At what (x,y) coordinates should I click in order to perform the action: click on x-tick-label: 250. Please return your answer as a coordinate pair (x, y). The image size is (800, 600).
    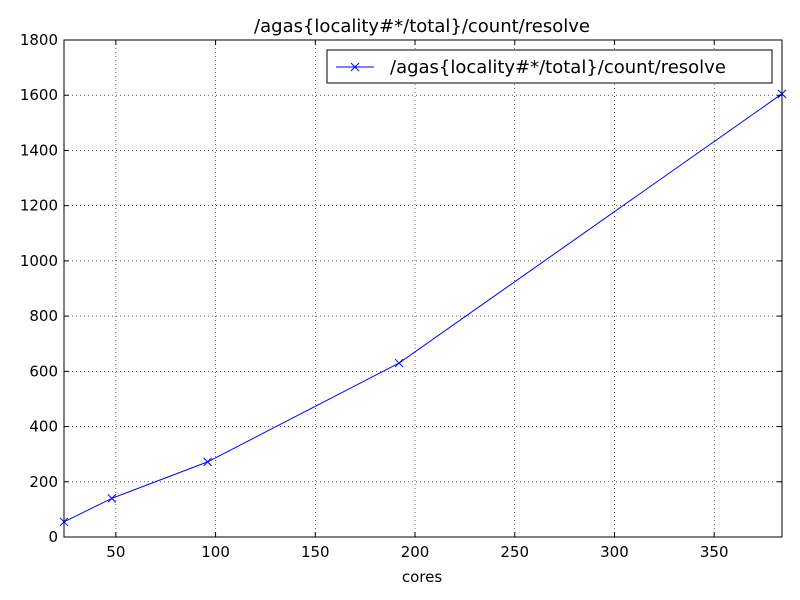
    Looking at the image, I should click on (514, 552).